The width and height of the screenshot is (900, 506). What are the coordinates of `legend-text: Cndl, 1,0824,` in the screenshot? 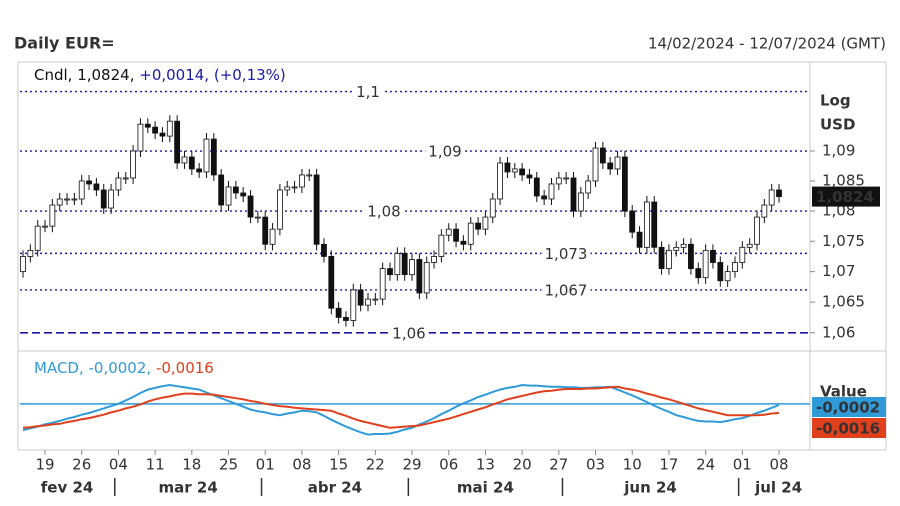 It's located at (84, 75).